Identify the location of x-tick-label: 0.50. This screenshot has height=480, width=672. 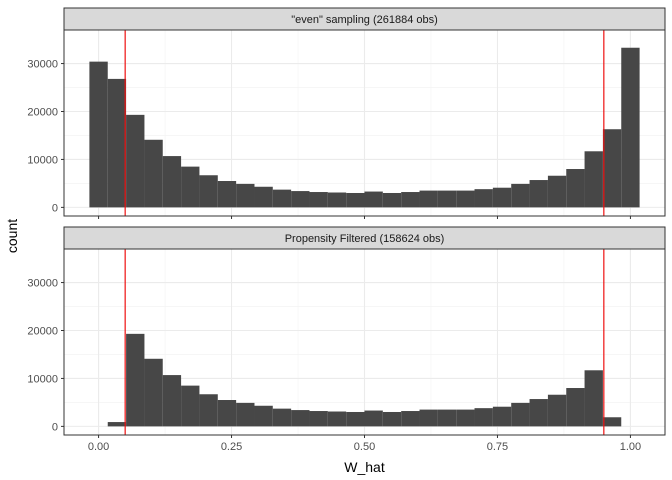
(364, 447).